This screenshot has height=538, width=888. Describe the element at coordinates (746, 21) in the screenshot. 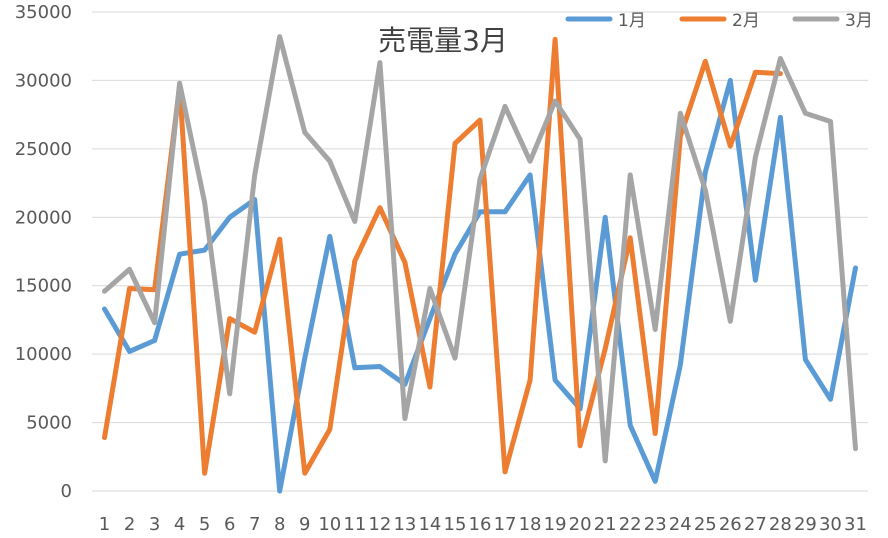

I see `legend-label-2: 2月` at that location.